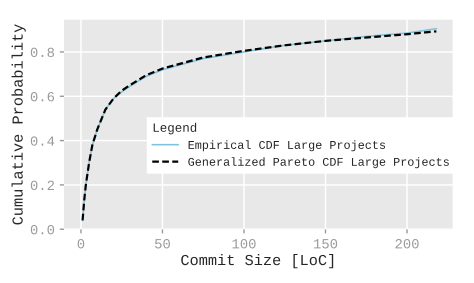 Image resolution: width=474 pixels, height=283 pixels. Describe the element at coordinates (162, 243) in the screenshot. I see `x-tick-label: 50` at that location.